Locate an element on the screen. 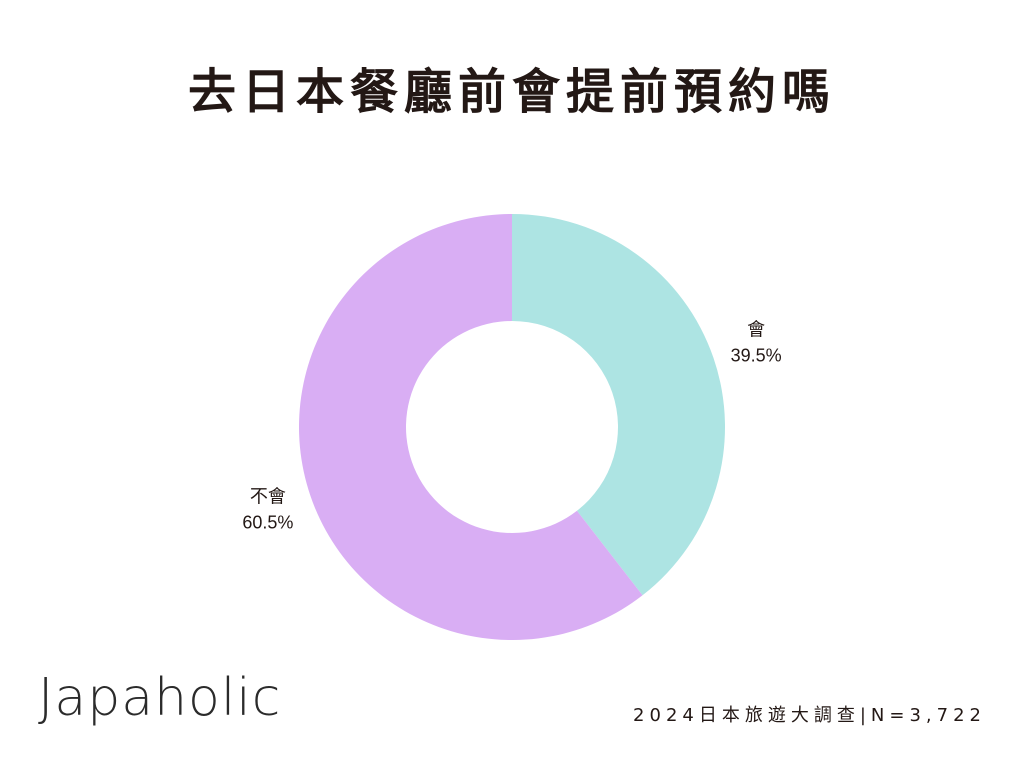 The image size is (1024, 768). slice-labels: 會 39.5% 不會 60.5% is located at coordinates (511, 425).